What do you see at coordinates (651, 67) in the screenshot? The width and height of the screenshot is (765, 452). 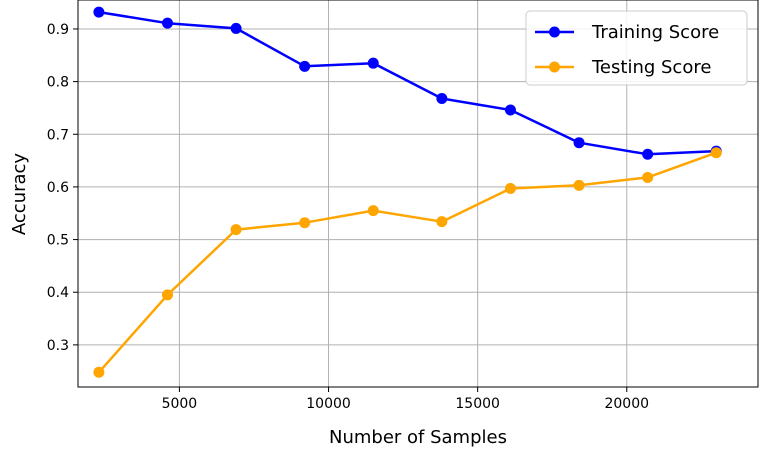 I see `legend-testing-score-label: Testing Score` at bounding box center [651, 67].